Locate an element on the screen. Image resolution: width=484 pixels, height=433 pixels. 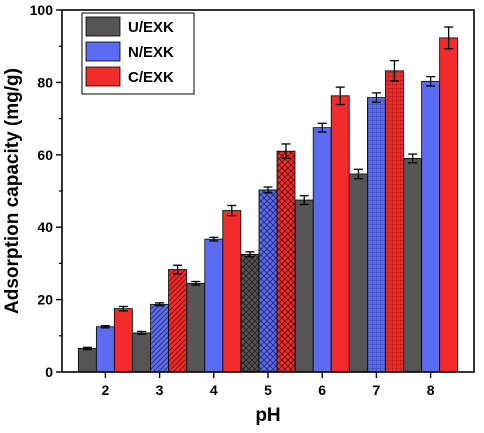
x-tick-label: 2 is located at coordinates (105, 390).